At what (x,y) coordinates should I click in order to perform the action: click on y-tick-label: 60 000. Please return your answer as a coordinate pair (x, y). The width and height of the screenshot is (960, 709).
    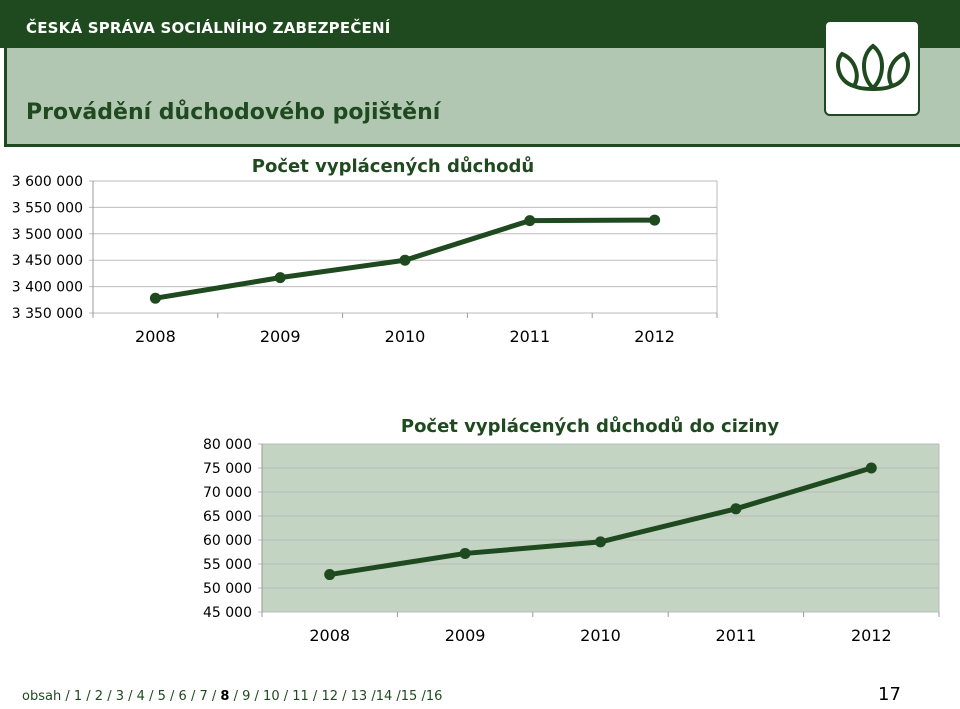
    Looking at the image, I should click on (227, 541).